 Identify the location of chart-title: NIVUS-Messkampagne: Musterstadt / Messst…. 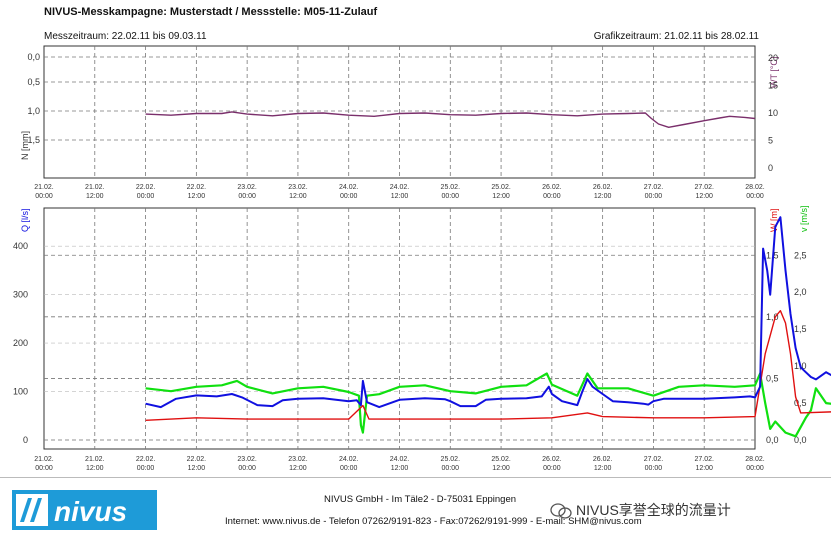
(211, 12).